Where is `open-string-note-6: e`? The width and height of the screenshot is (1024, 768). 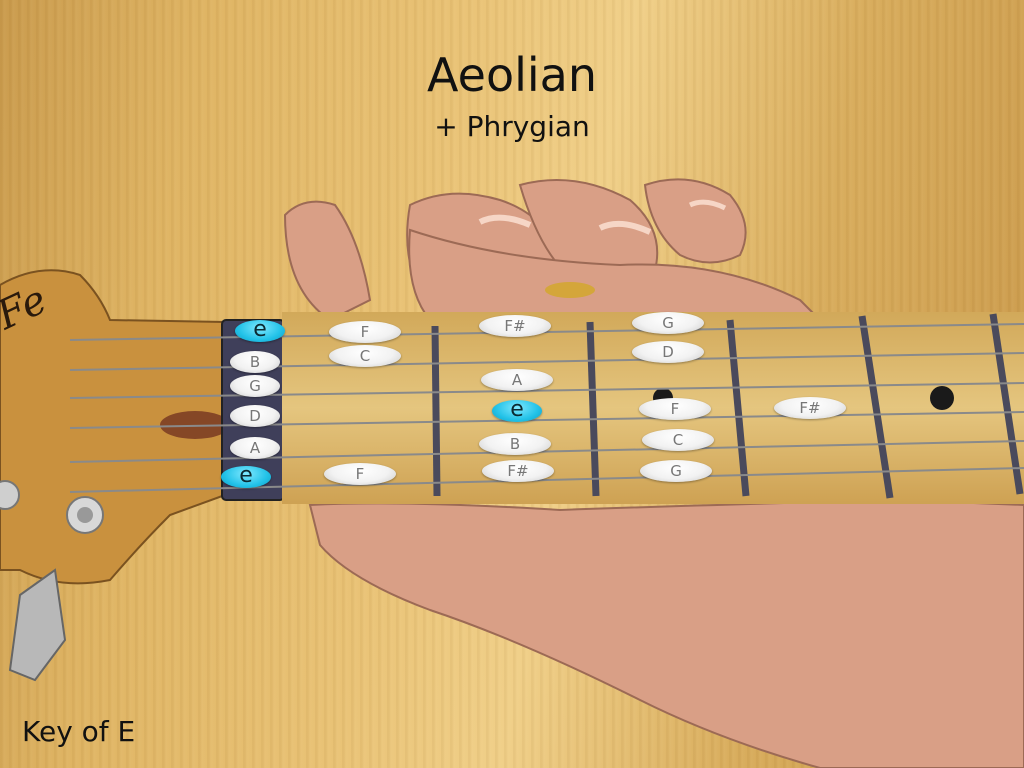
open-string-note-6: e is located at coordinates (246, 477).